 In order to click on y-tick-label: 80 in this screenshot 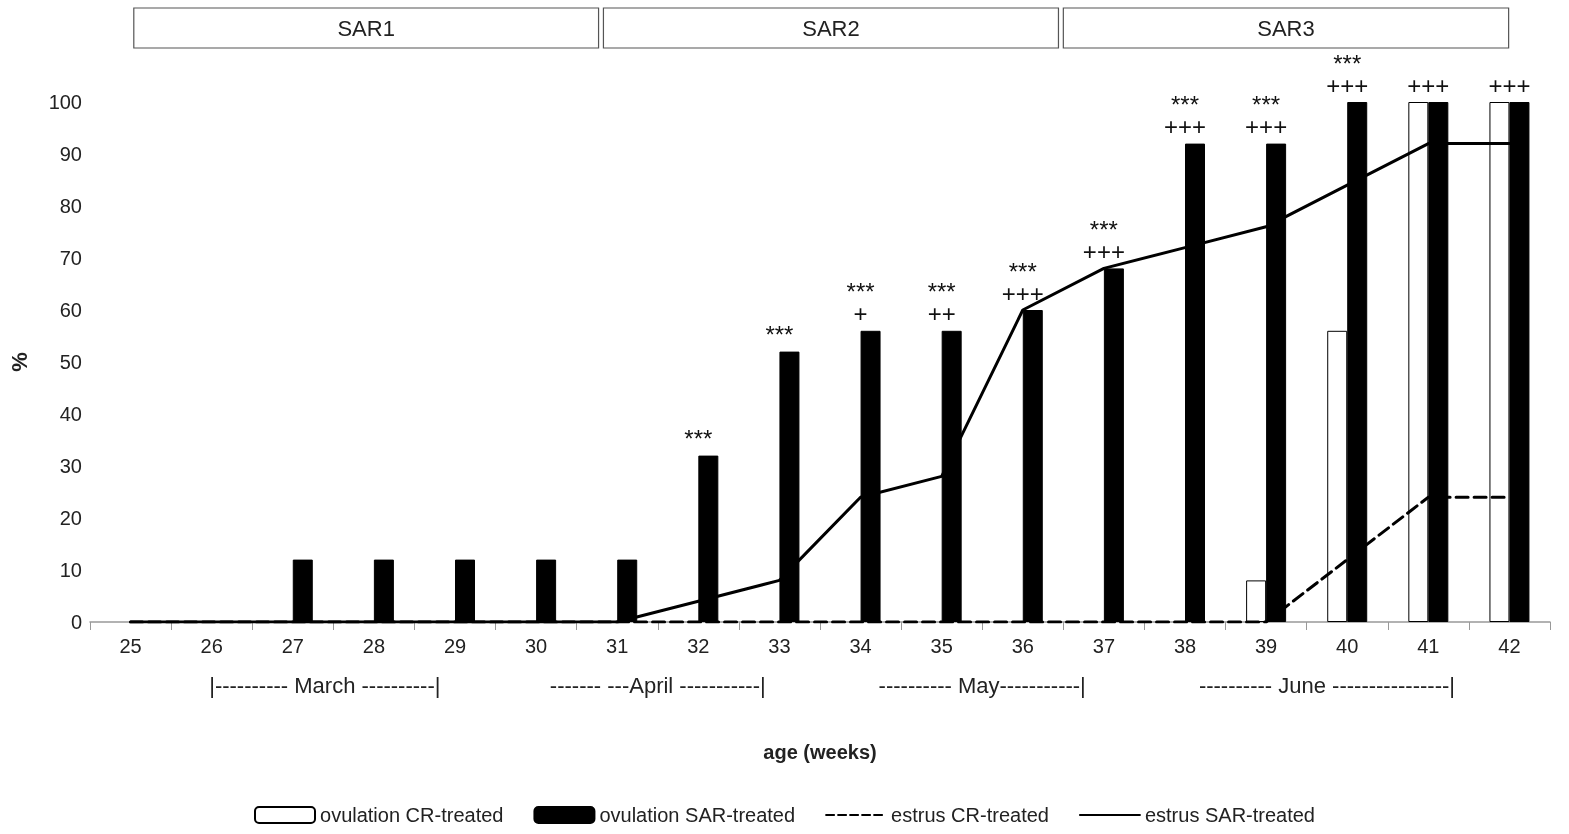, I will do `click(70, 206)`.